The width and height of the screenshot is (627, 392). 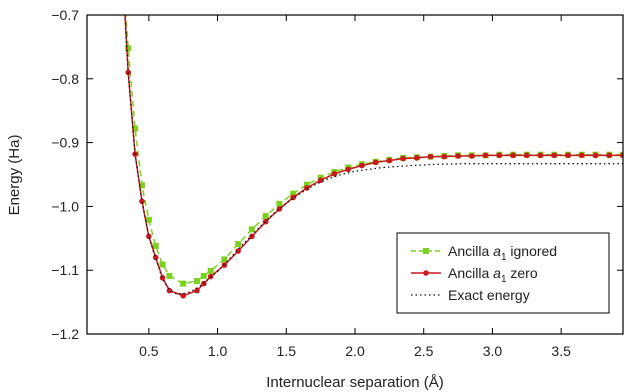 What do you see at coordinates (287, 351) in the screenshot?
I see `x-tick-label: 1.5` at bounding box center [287, 351].